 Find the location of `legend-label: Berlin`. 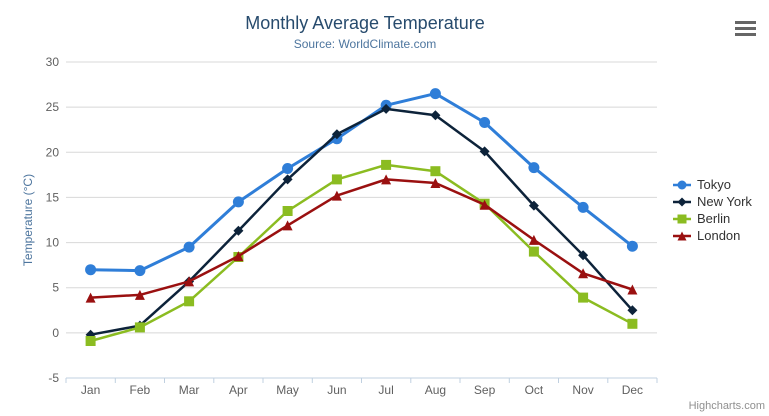

legend-label: Berlin is located at coordinates (714, 218).